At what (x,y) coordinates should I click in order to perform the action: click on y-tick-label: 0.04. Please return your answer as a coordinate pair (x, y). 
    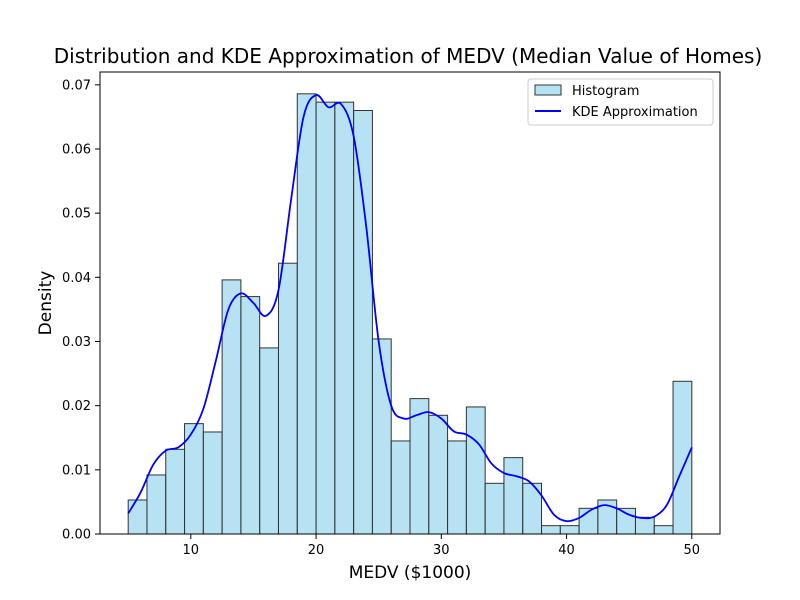
    Looking at the image, I should click on (76, 278).